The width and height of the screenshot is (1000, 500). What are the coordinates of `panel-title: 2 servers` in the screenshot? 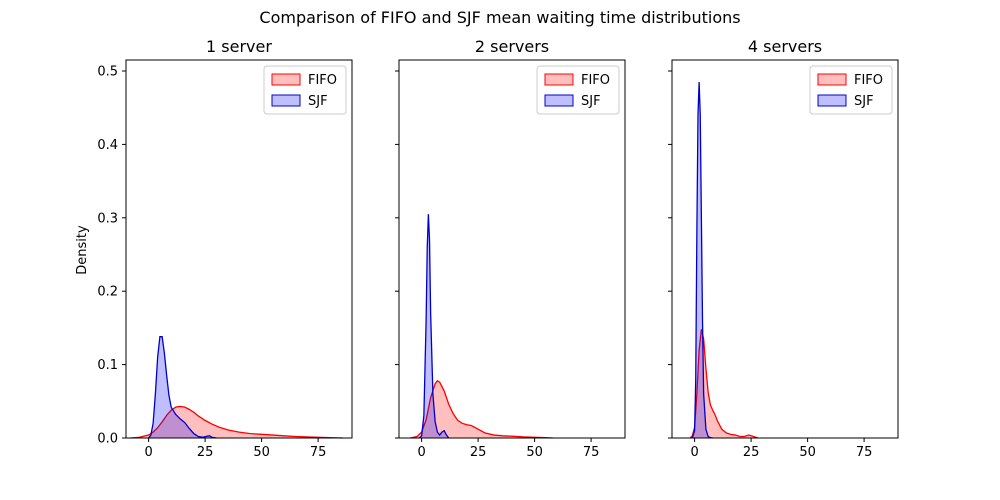 It's located at (512, 46).